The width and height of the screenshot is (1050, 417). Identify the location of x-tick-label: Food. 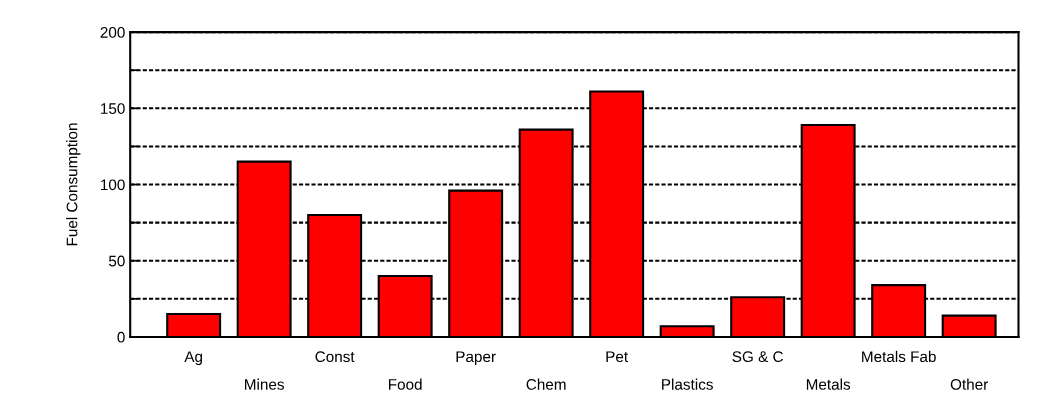
(405, 384).